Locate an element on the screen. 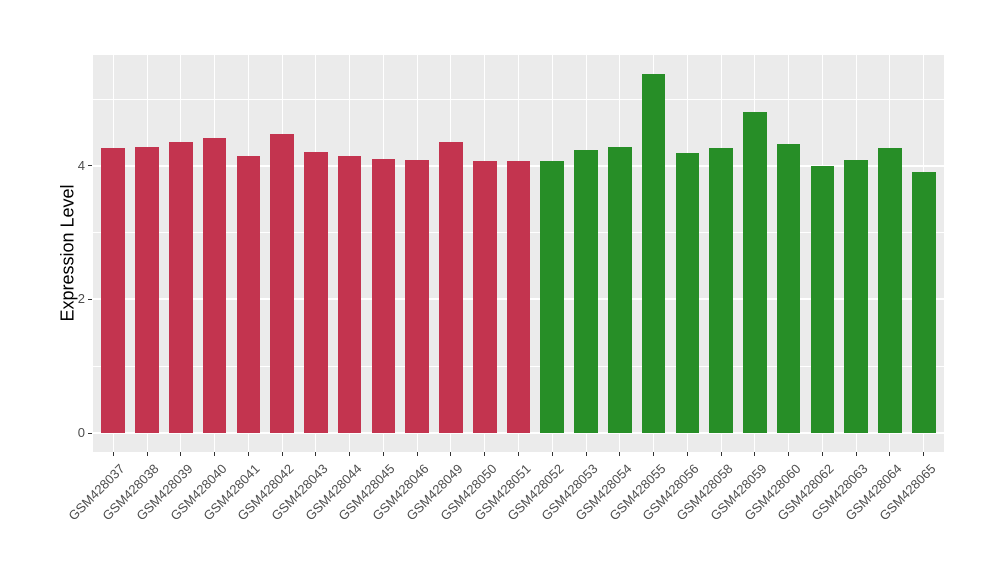 This screenshot has height=580, width=1000. y-tick-label: 0 is located at coordinates (81, 432).